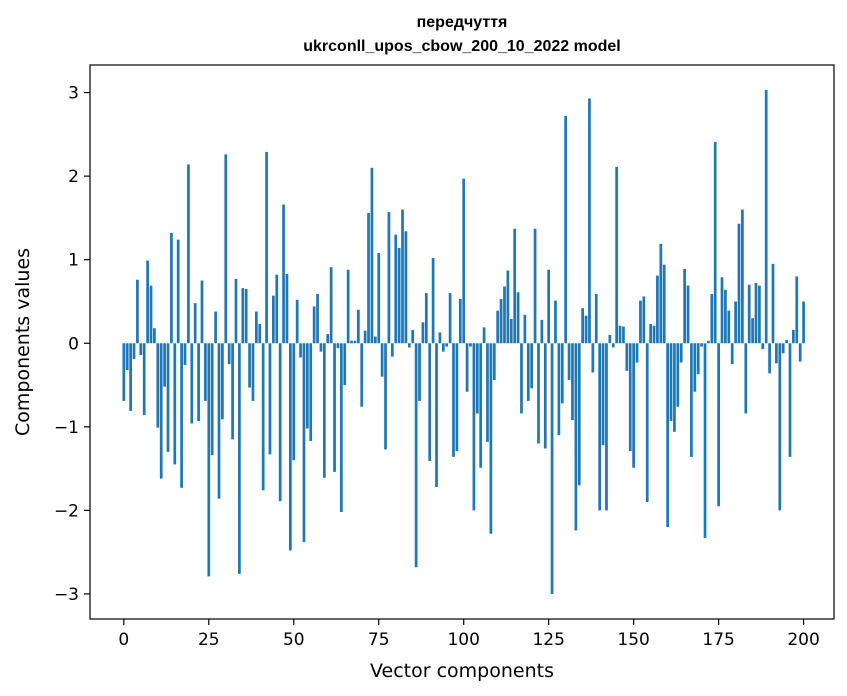  What do you see at coordinates (469, 634) in the screenshot?
I see `x-axis-ticks: 0 25 50 75 100 125 150 175 200` at bounding box center [469, 634].